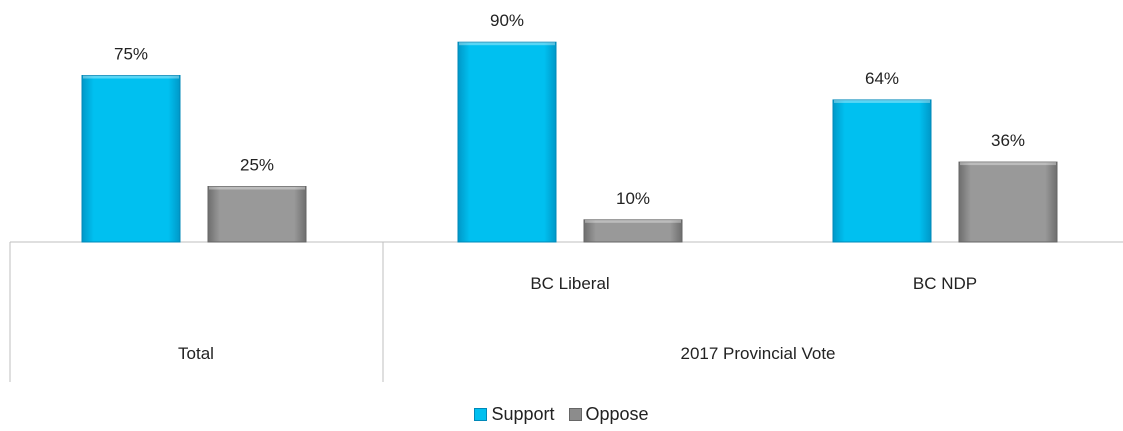  Describe the element at coordinates (257, 165) in the screenshot. I see `data-label: 25%` at that location.